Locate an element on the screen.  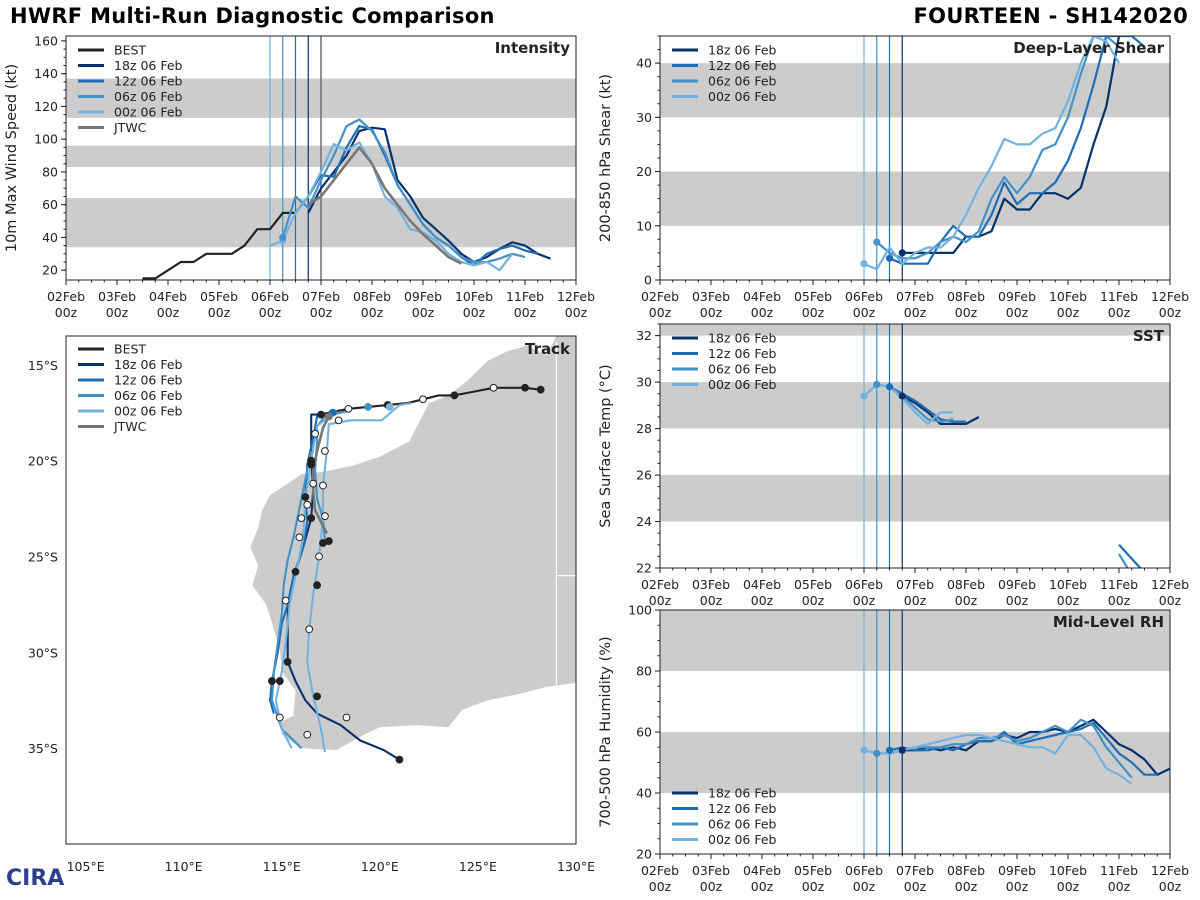
y-tick-label: 26 is located at coordinates (644, 475).